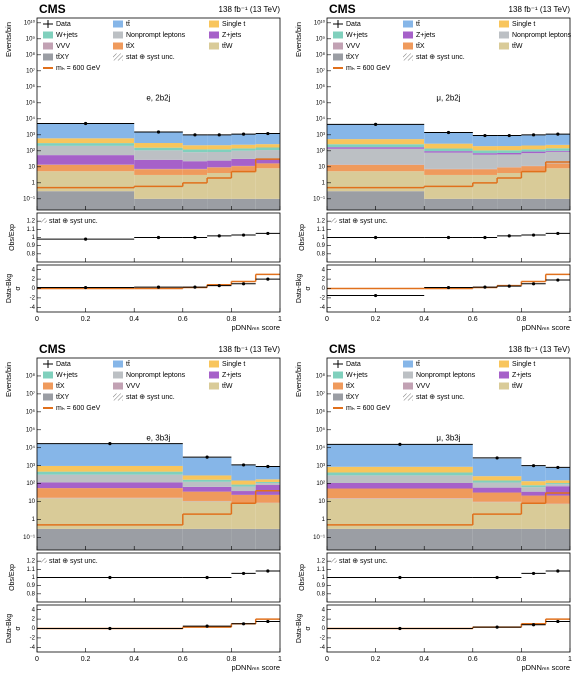  I want to click on y-tick-label: 10⁸, so click(321, 376).